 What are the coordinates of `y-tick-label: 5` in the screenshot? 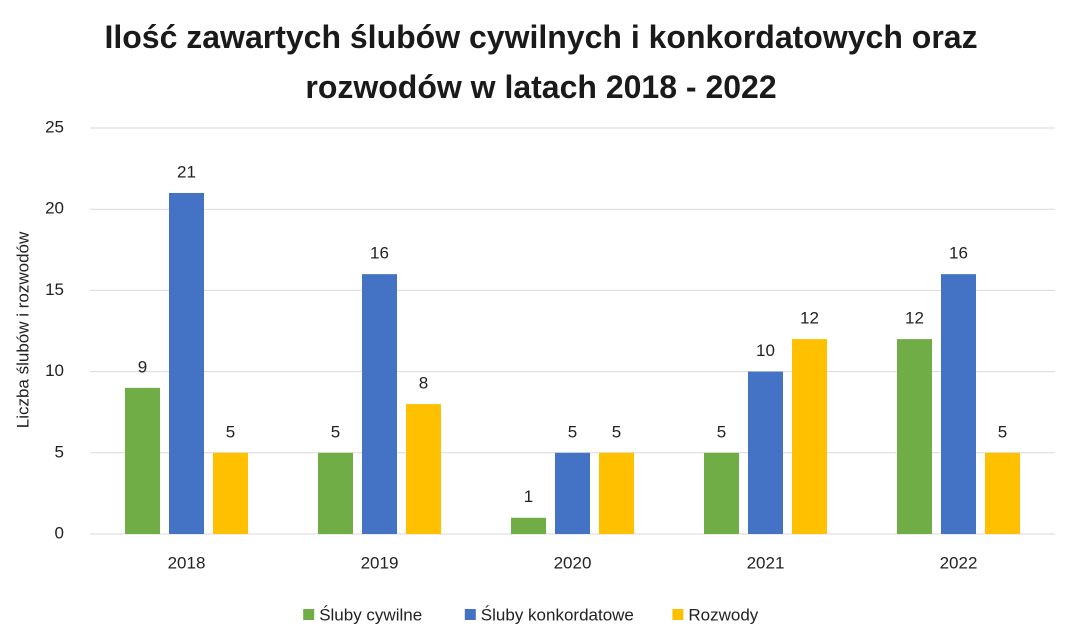 It's located at (59, 451).